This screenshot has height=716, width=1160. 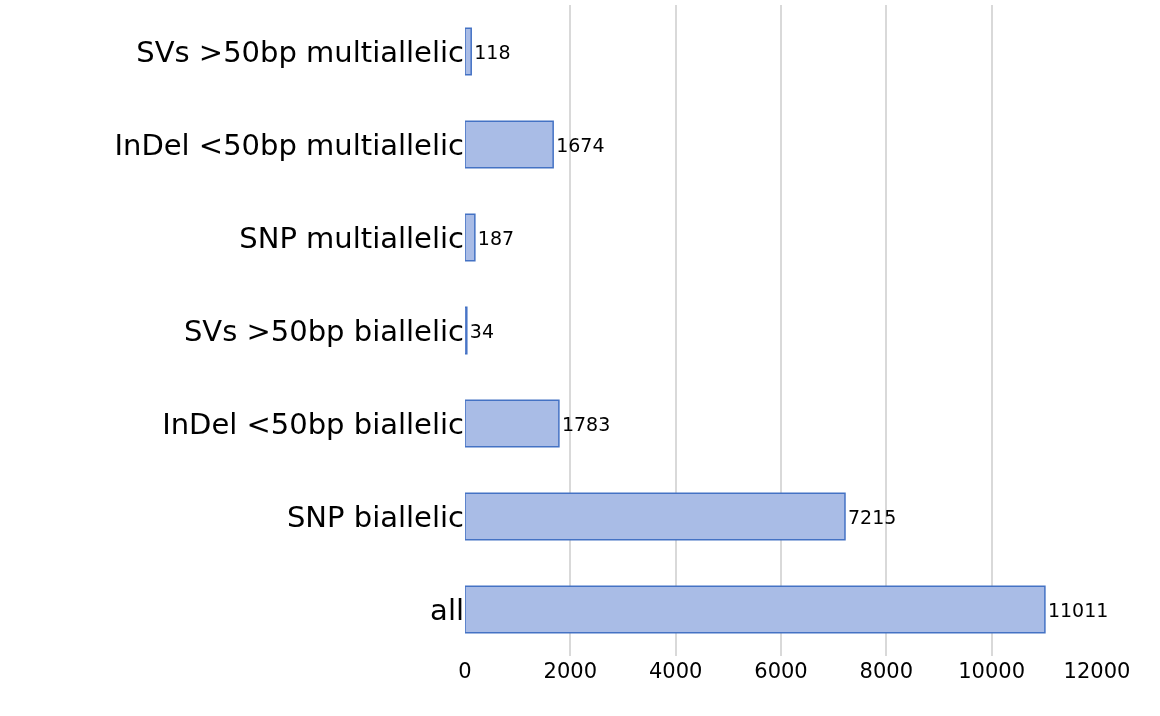 What do you see at coordinates (781, 671) in the screenshot?
I see `x-tick-label: 6000` at bounding box center [781, 671].